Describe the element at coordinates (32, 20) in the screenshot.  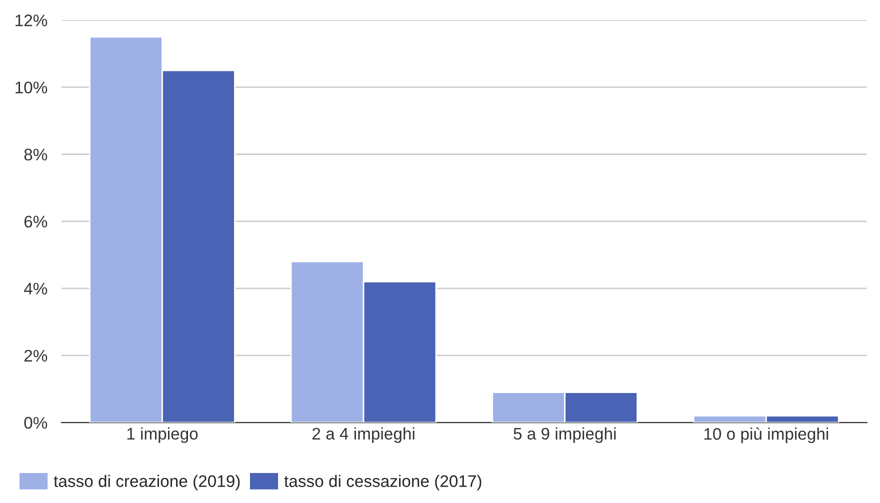
I see `y-tick-label: 12%` at that location.